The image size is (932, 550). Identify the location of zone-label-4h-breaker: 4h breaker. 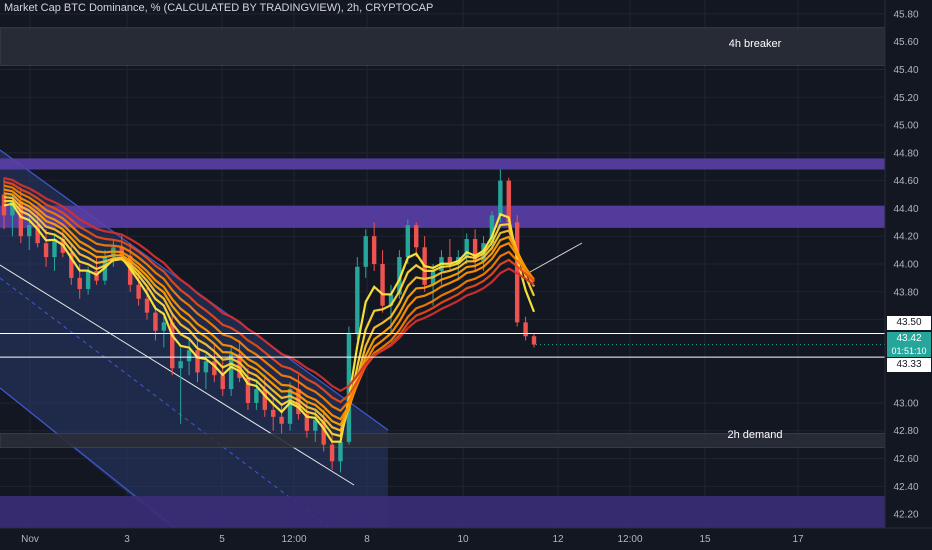
(755, 44).